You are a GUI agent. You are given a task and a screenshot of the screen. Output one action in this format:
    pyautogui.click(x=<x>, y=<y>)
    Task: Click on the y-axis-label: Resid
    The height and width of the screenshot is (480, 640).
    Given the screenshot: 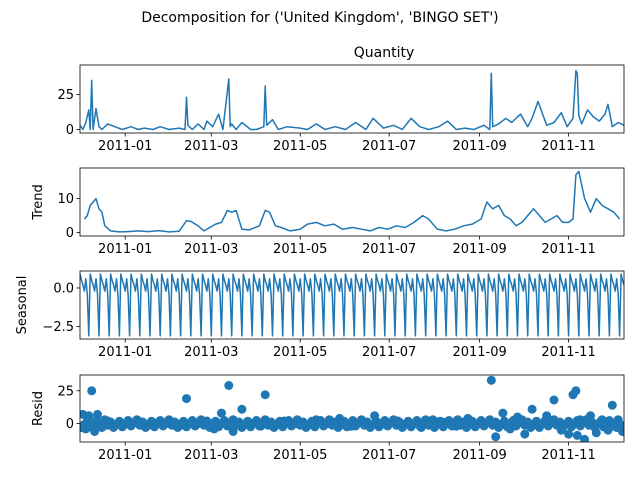 What is the action you would take?
    pyautogui.click(x=38, y=408)
    